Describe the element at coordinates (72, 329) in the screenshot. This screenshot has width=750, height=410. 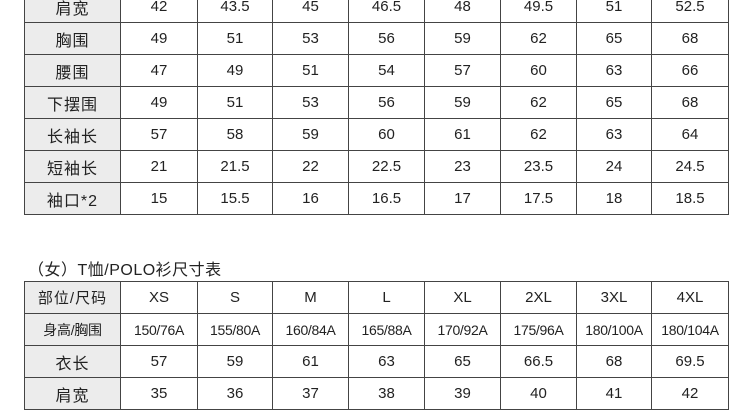
I see `row-label: 身高/胸围` at that location.